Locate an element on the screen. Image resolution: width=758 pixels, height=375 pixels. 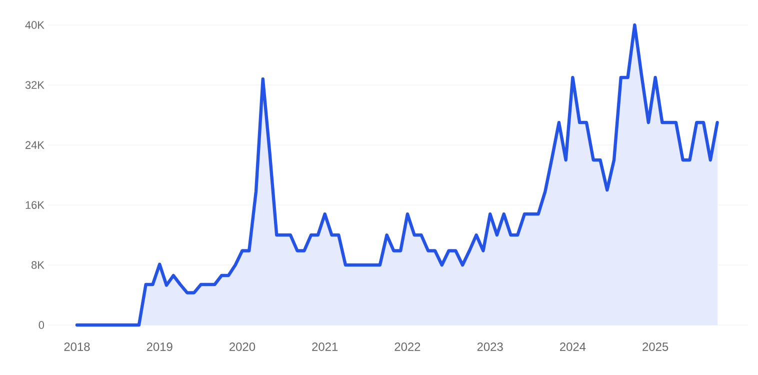
x-tick-label: 2022 is located at coordinates (407, 346).